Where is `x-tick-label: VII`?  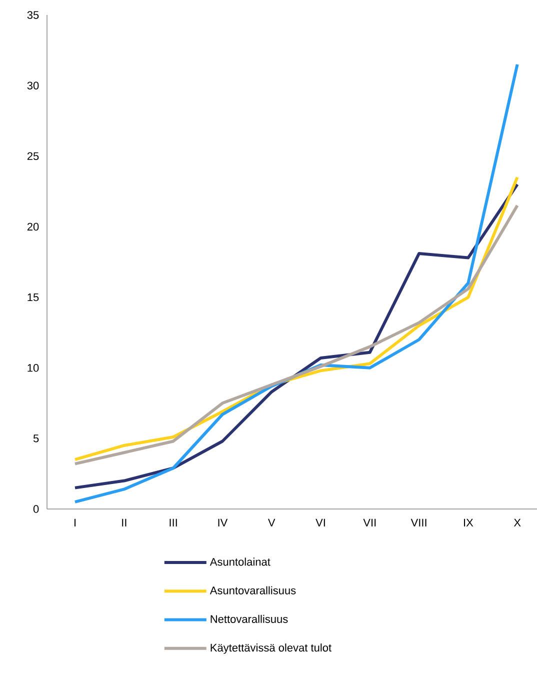
x-tick-label: VII is located at coordinates (369, 522).